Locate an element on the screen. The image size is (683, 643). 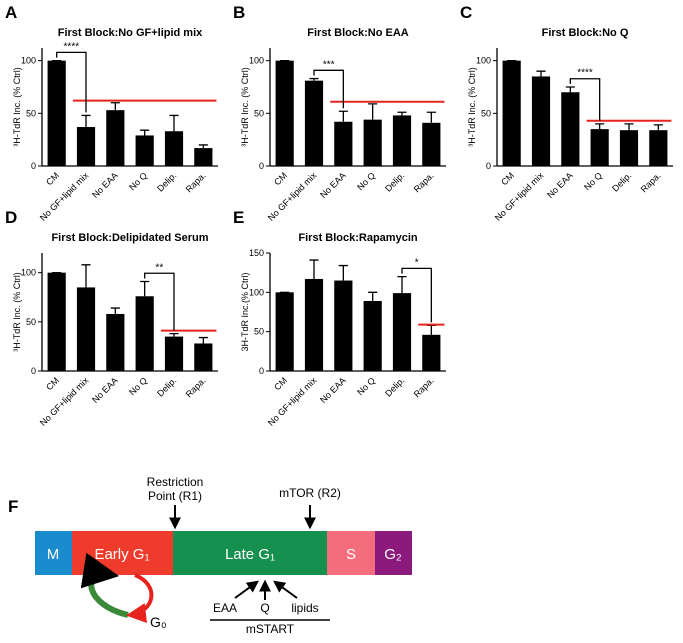
phase-label: S is located at coordinates (351, 554).